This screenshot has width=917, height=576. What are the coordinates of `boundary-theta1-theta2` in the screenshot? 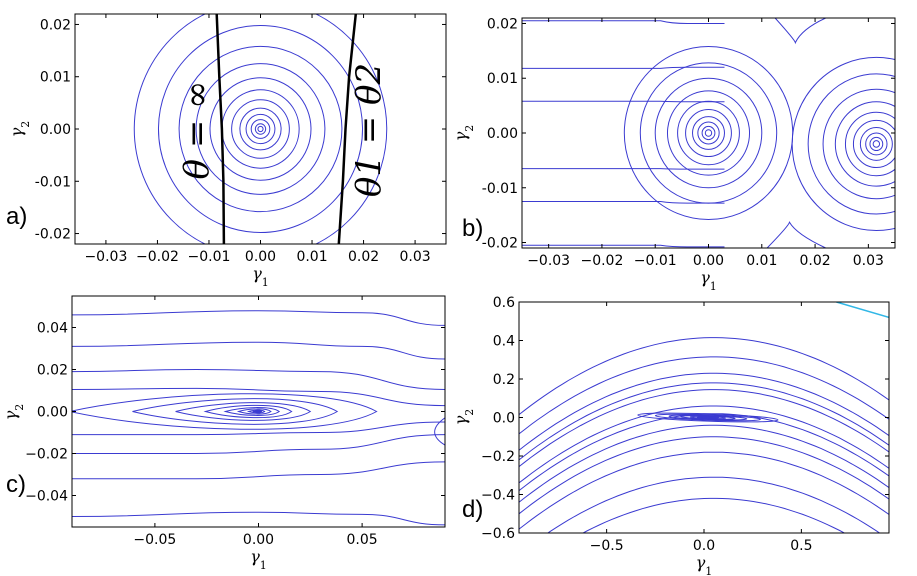 It's located at (347, 129).